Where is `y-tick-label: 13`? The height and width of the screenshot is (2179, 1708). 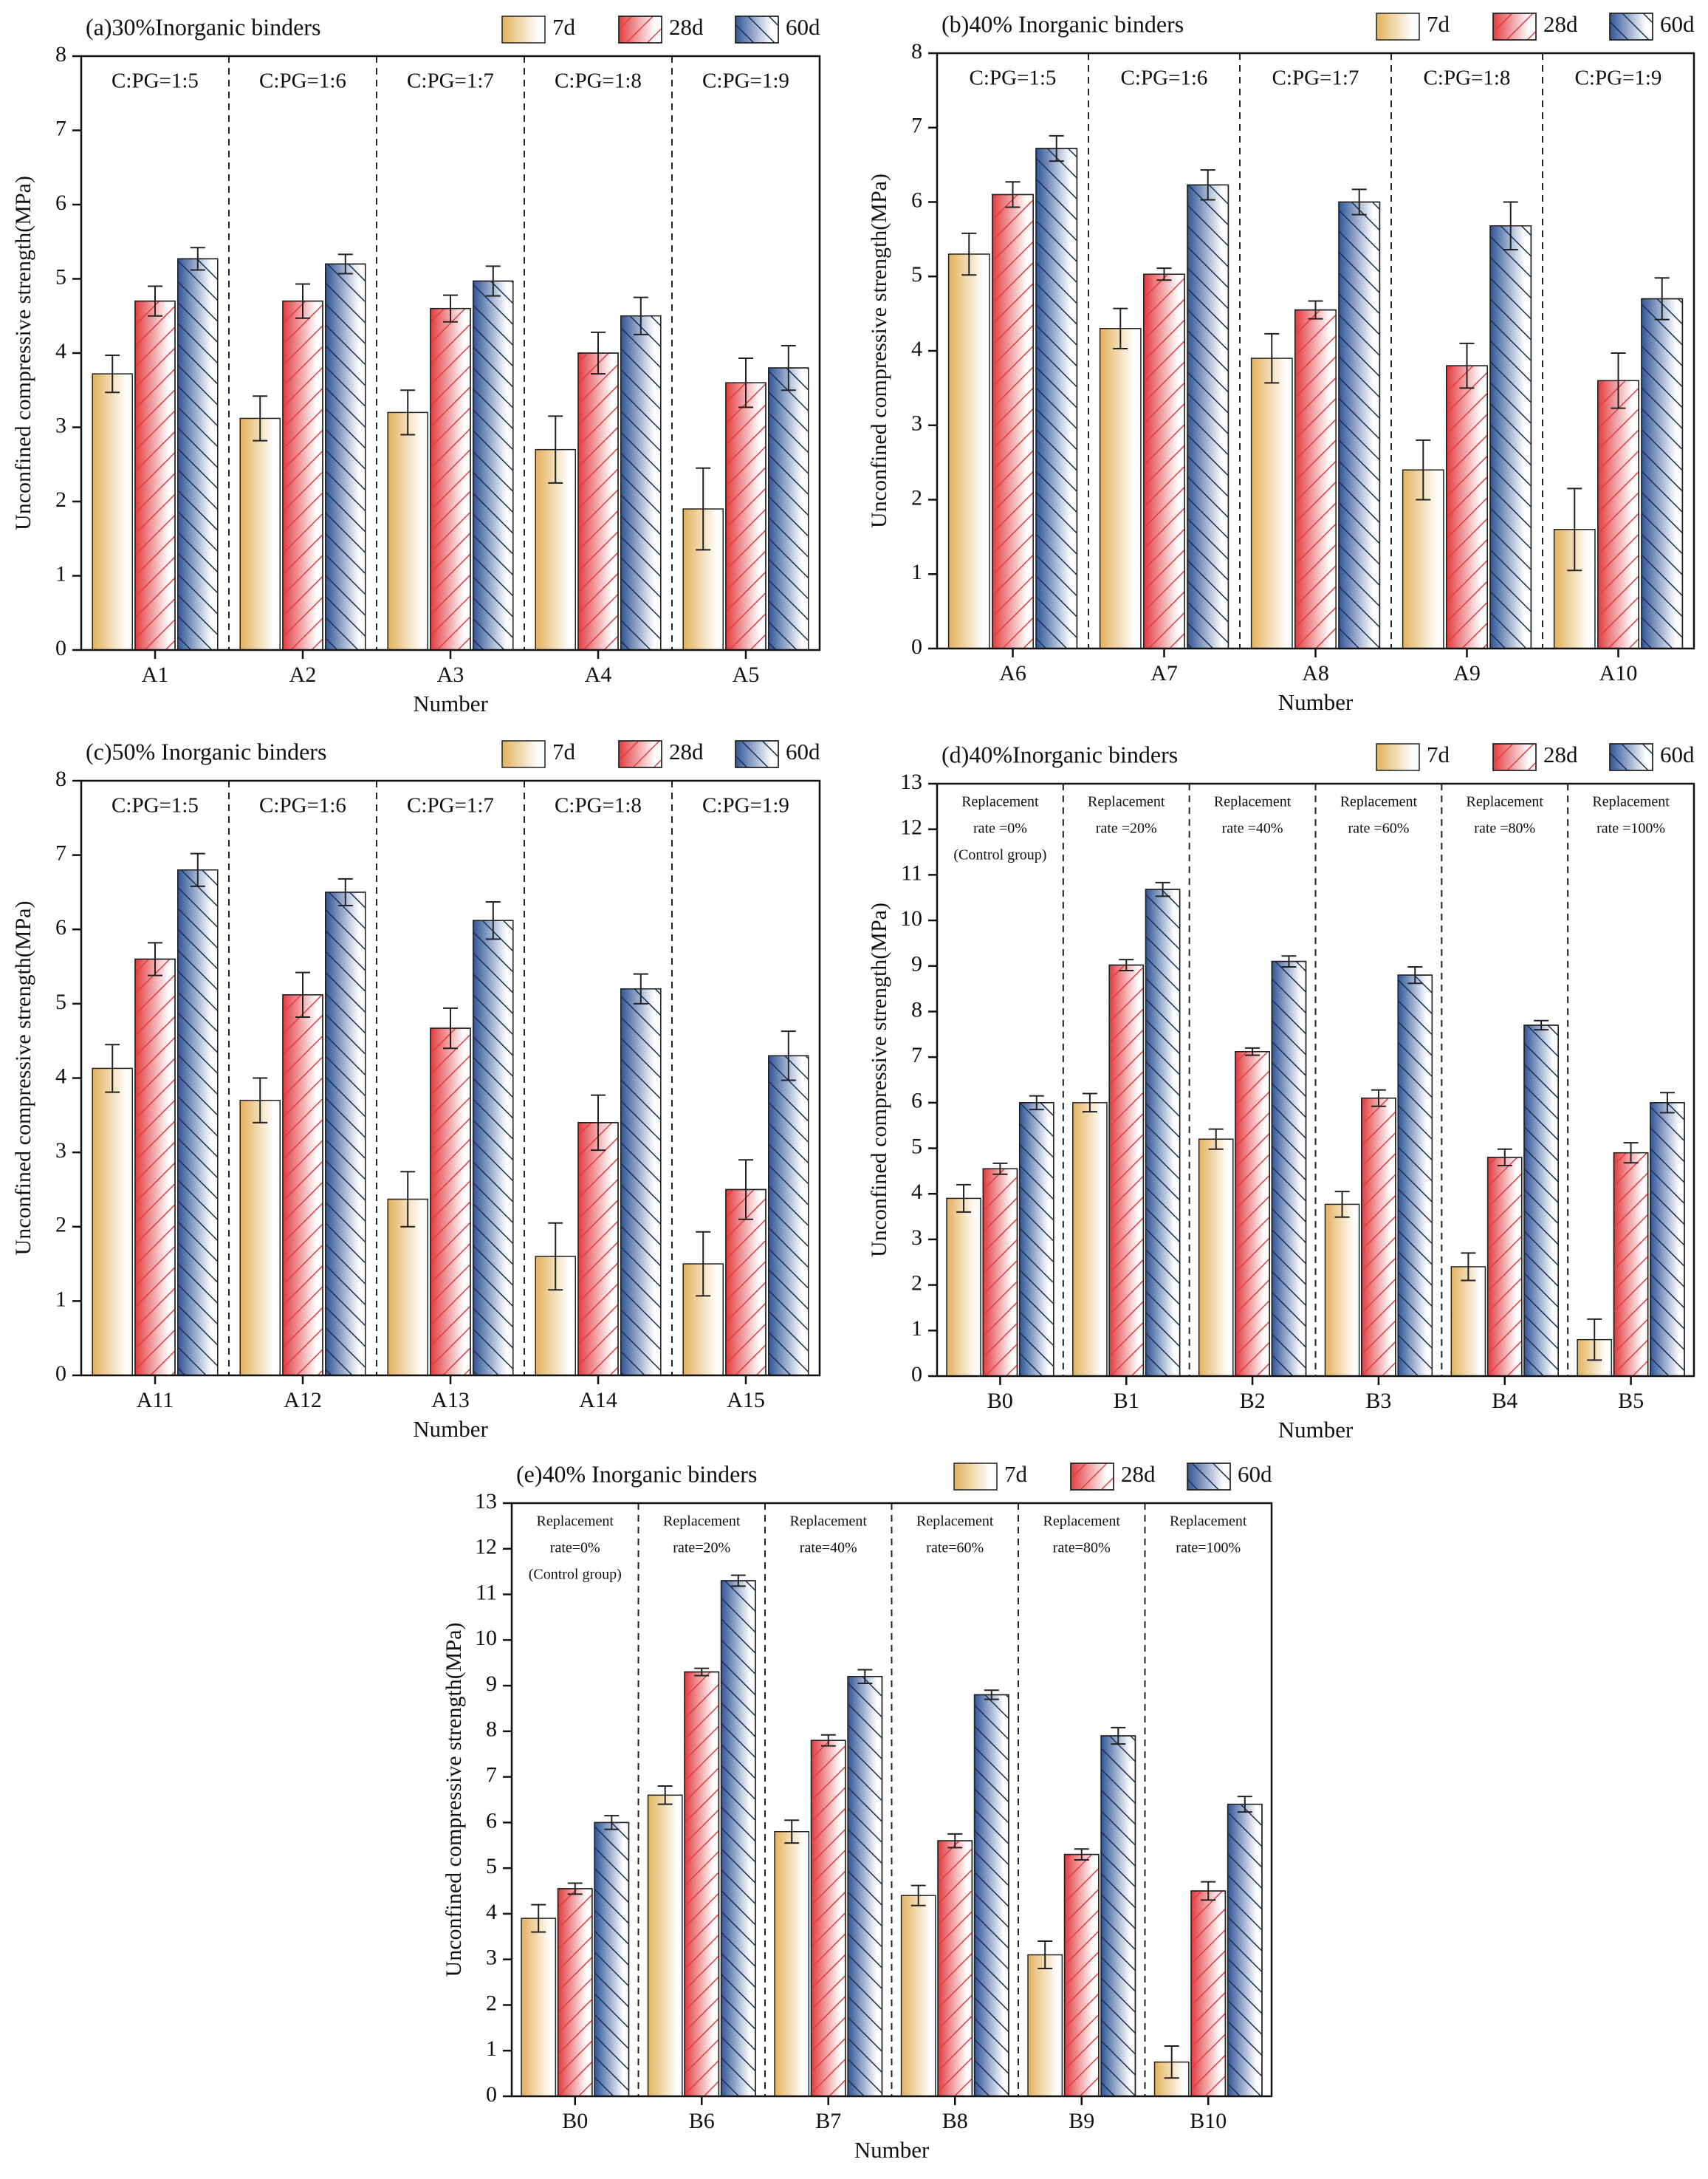
y-tick-label: 13 is located at coordinates (911, 782).